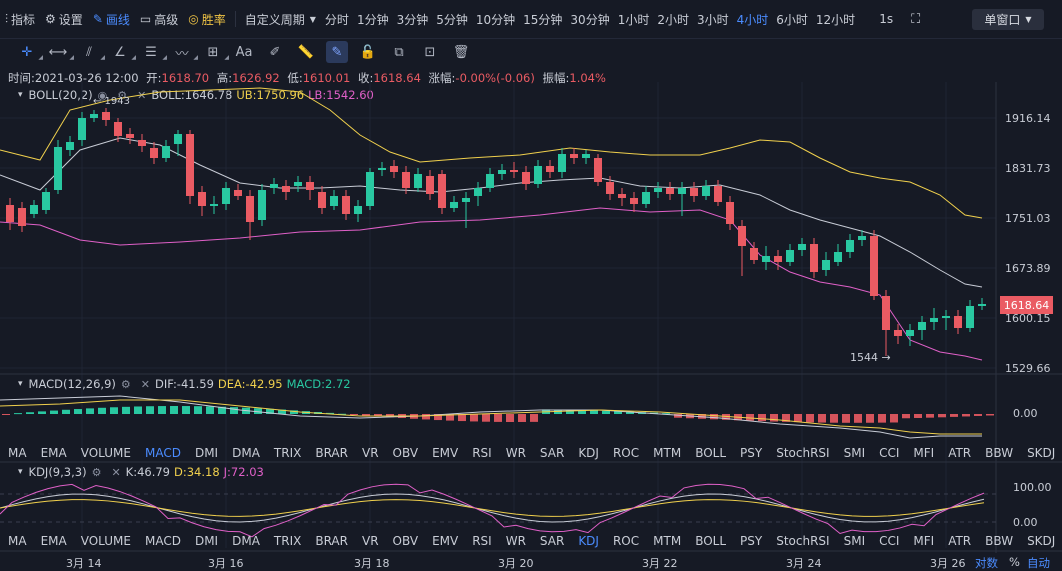 The width and height of the screenshot is (1062, 571). What do you see at coordinates (399, 52) in the screenshot?
I see `copy-icon: ⧉` at bounding box center [399, 52].